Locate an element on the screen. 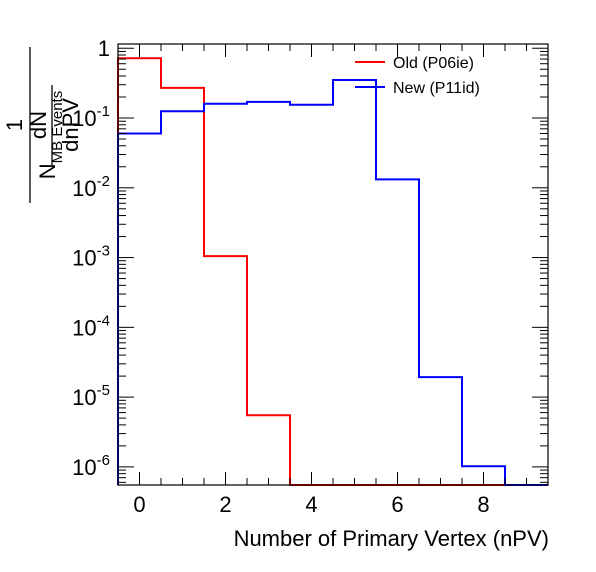  y-axis-prefactor-den: NMB Events is located at coordinates (50, 135).